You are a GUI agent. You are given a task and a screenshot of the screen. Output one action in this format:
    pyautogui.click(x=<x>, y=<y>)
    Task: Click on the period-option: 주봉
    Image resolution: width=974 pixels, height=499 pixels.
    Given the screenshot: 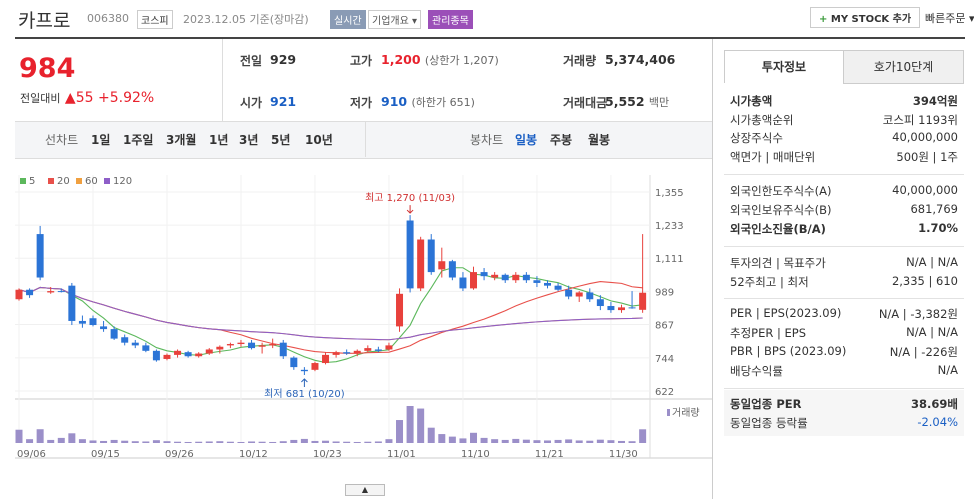 What is the action you would take?
    pyautogui.click(x=561, y=140)
    